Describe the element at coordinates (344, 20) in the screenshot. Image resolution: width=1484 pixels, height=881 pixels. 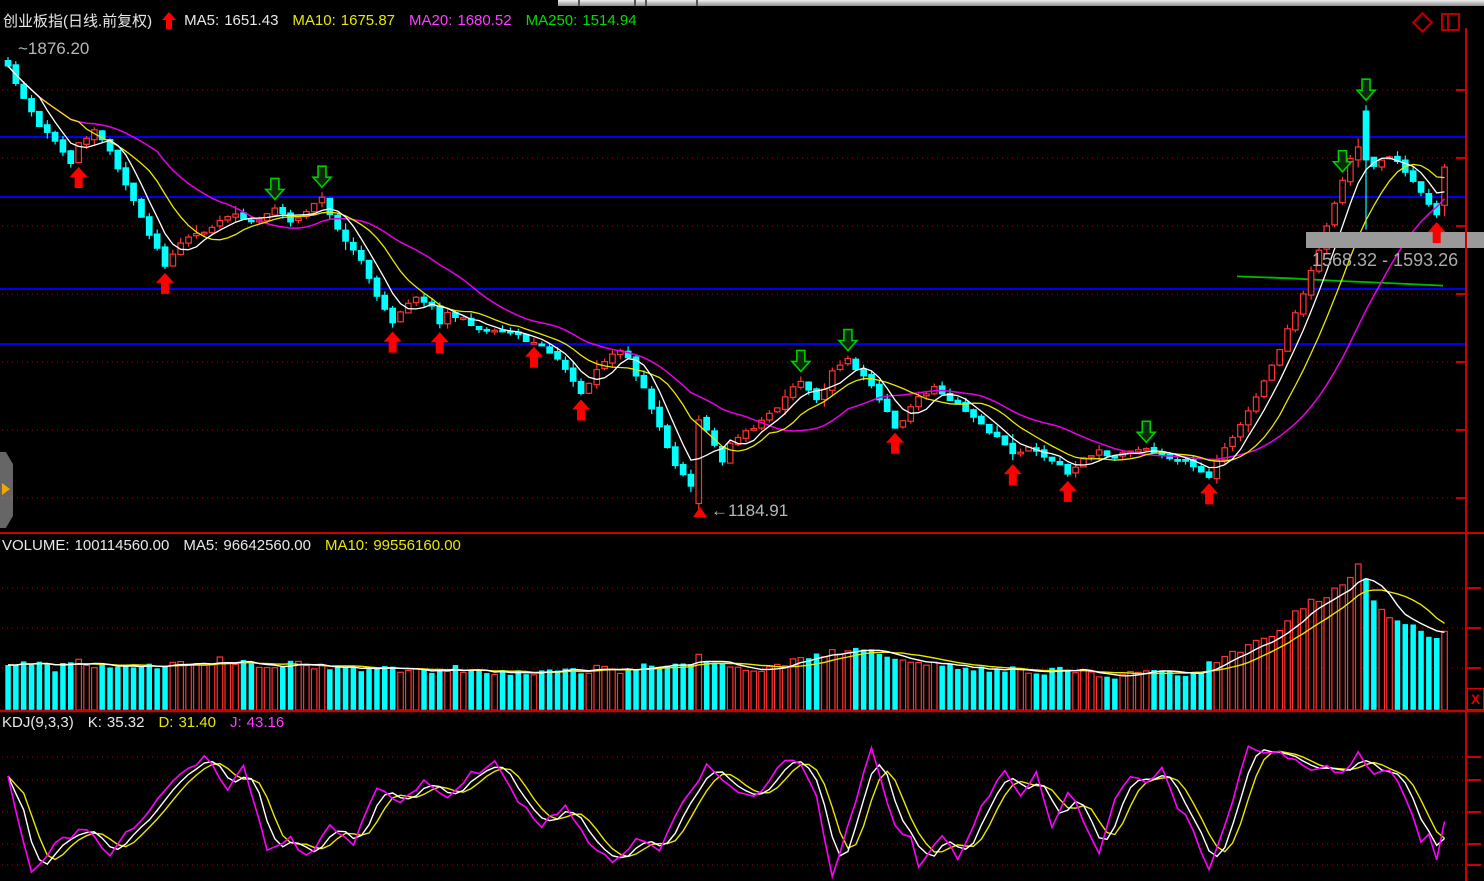
I see `ma10-legend: MA10: 1675.87` at that location.